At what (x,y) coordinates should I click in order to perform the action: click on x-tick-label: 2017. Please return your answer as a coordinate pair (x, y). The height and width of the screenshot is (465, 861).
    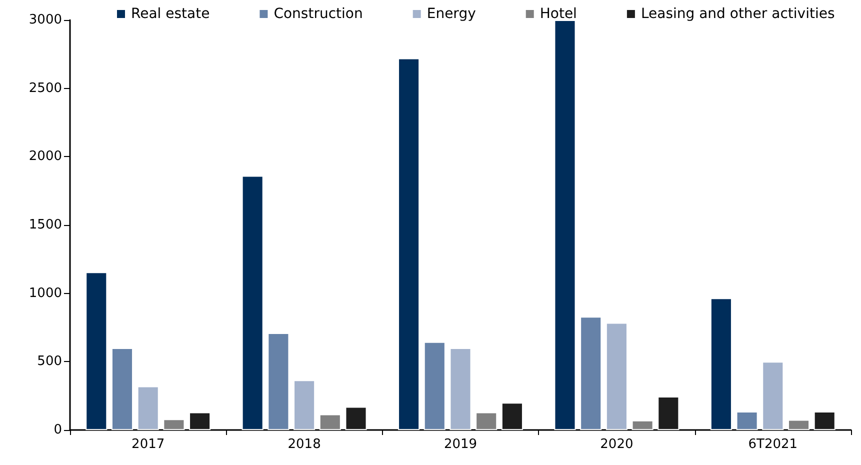
    Looking at the image, I should click on (148, 444).